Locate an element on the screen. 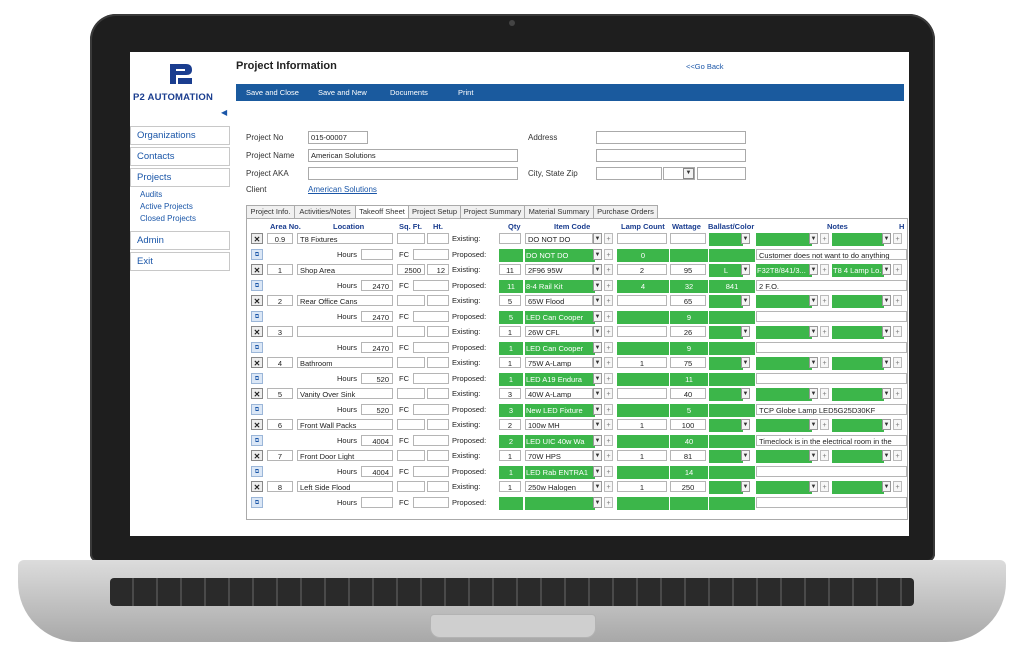  sidebar-item-exit: Exit is located at coordinates (180, 261).